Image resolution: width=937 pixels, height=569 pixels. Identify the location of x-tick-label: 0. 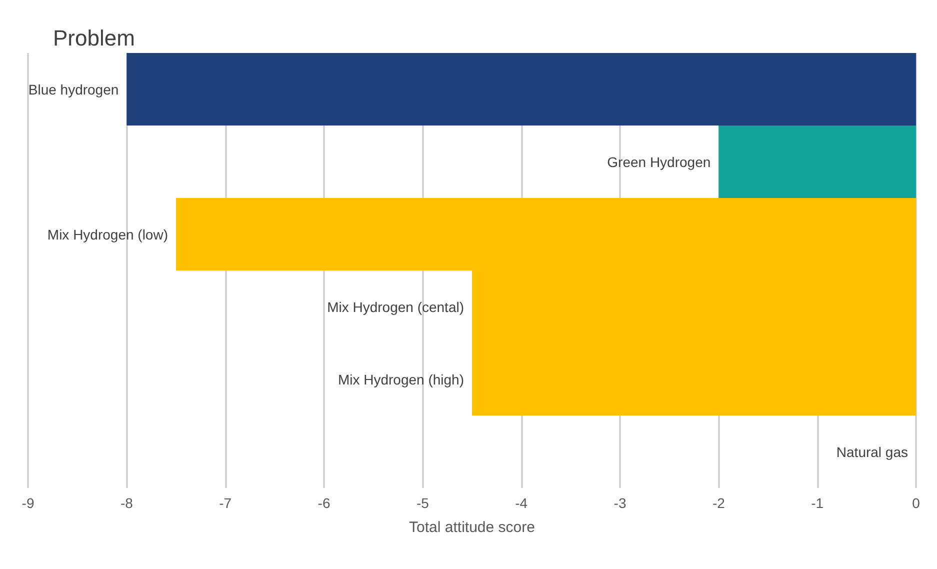
(916, 503).